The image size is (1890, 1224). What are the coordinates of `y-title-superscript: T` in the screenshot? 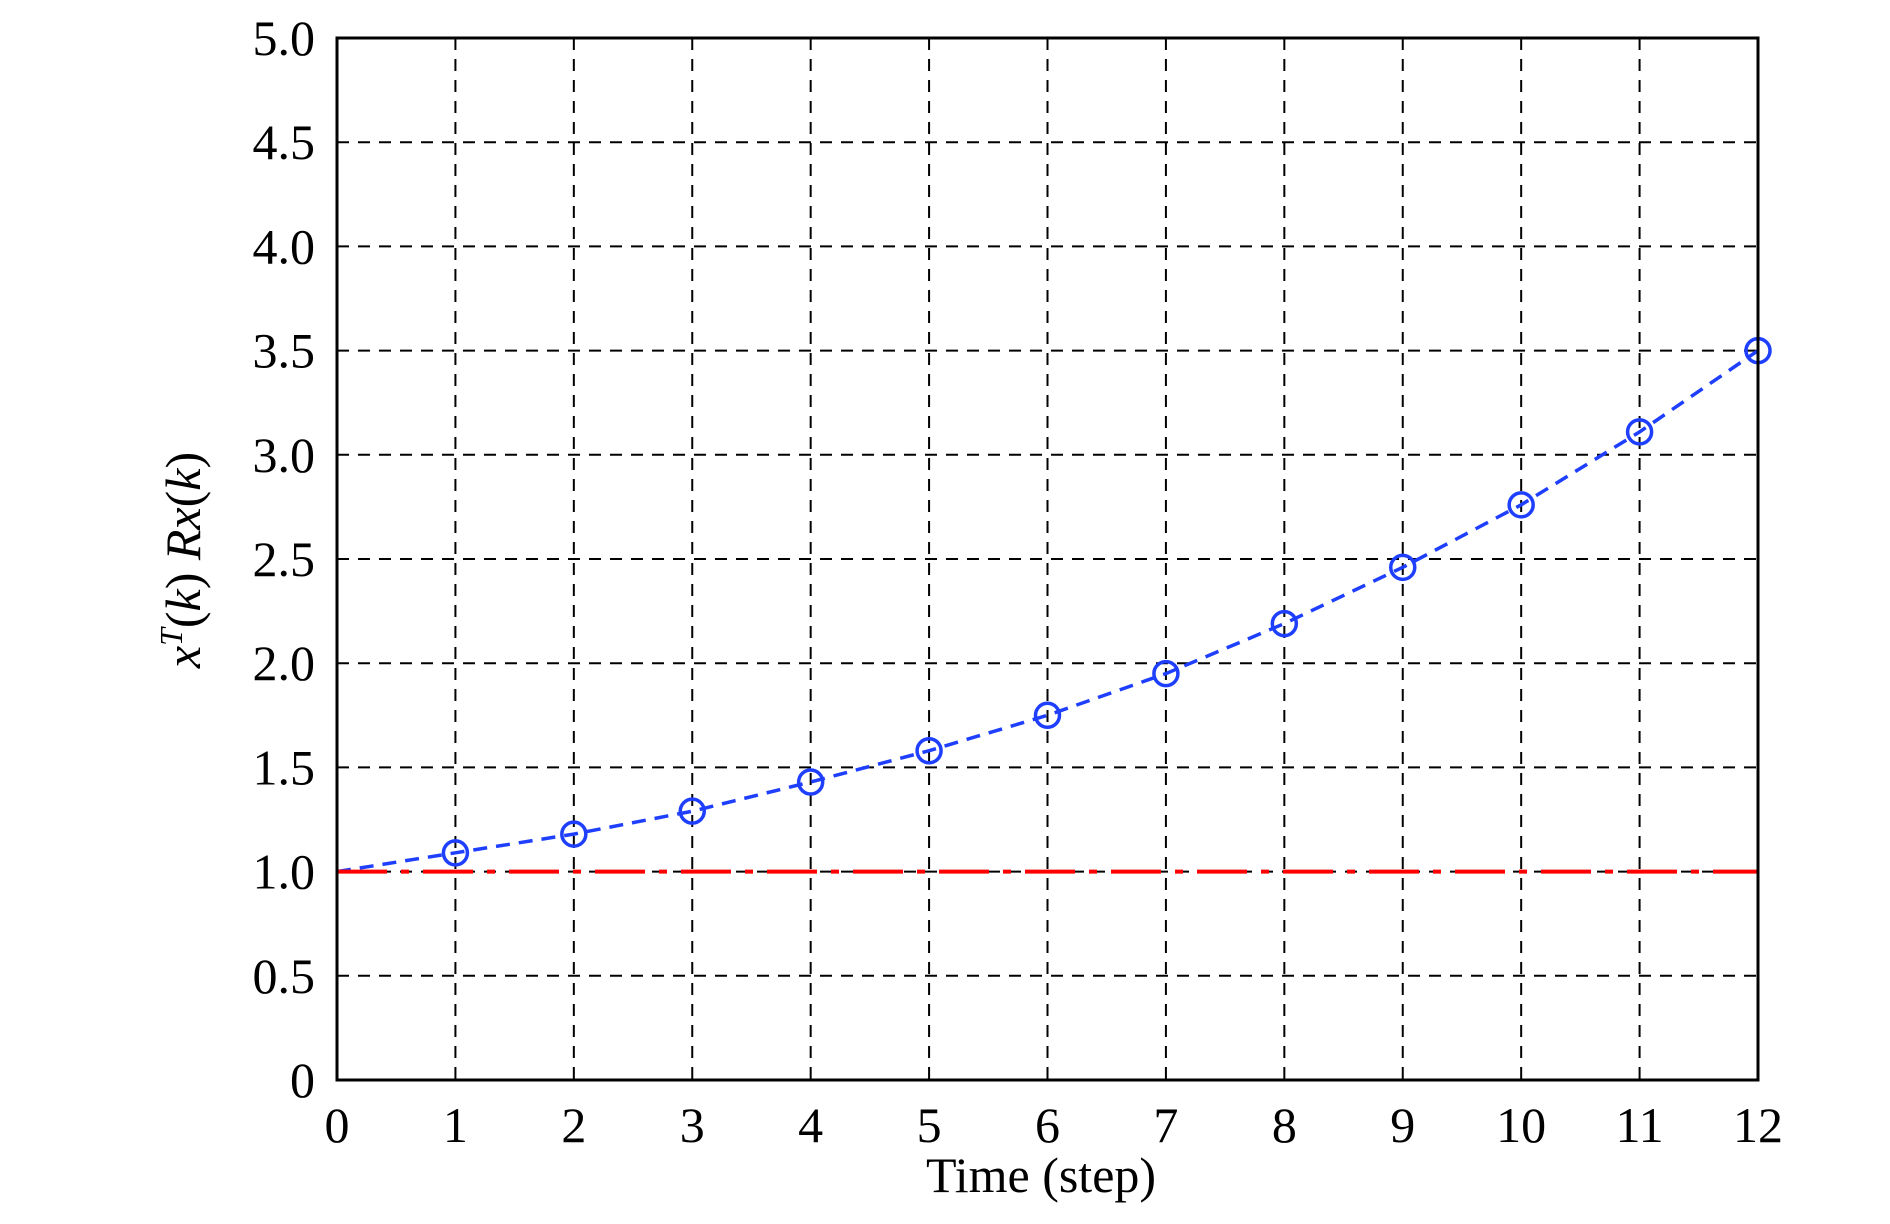 It's located at (171, 636).